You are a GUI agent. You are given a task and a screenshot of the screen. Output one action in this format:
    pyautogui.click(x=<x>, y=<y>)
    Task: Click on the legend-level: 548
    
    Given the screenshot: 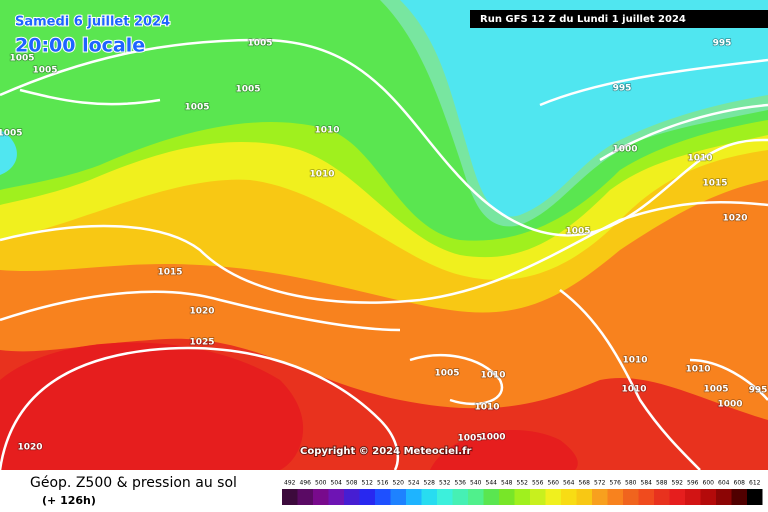 What is the action you would take?
    pyautogui.click(x=507, y=483)
    